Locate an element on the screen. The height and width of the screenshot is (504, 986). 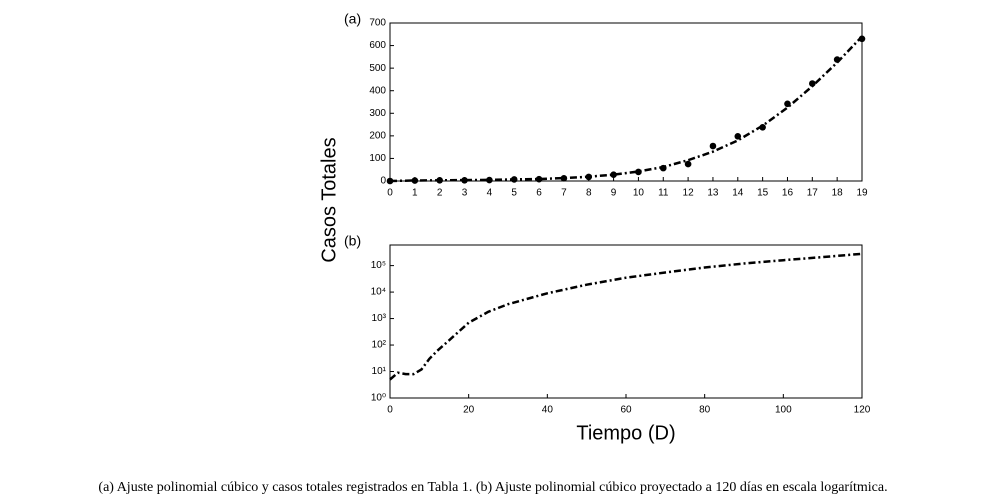
y-tick-label: 700 is located at coordinates (377, 23).